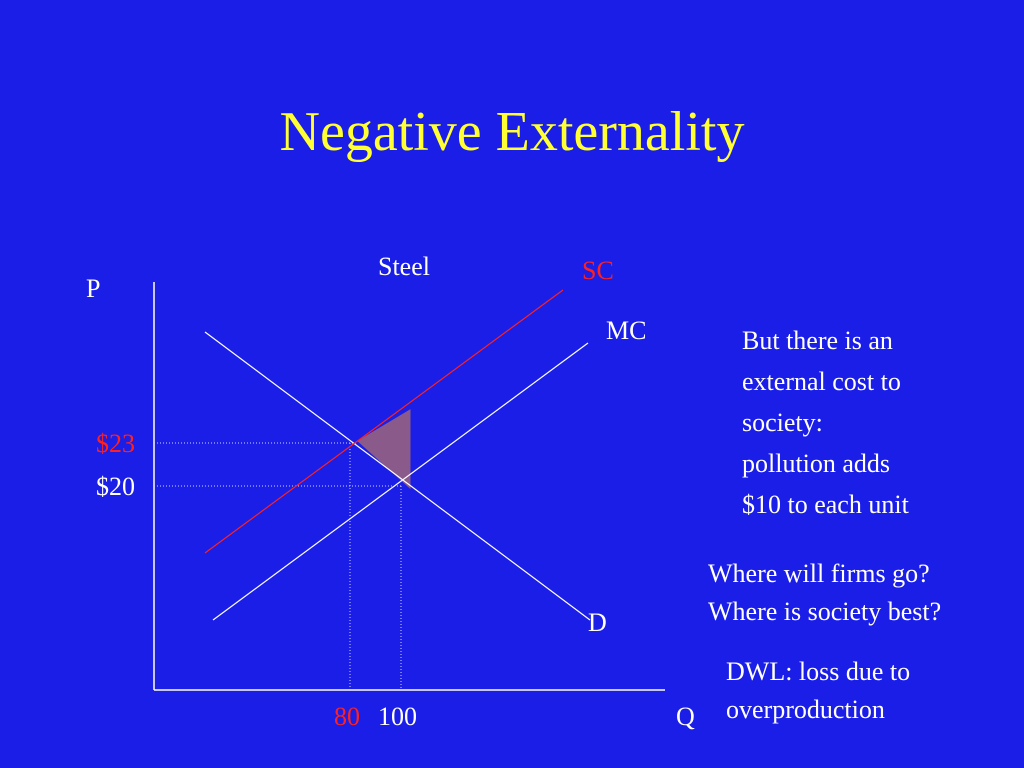  I want to click on note-line: pollution adds, so click(816, 463).